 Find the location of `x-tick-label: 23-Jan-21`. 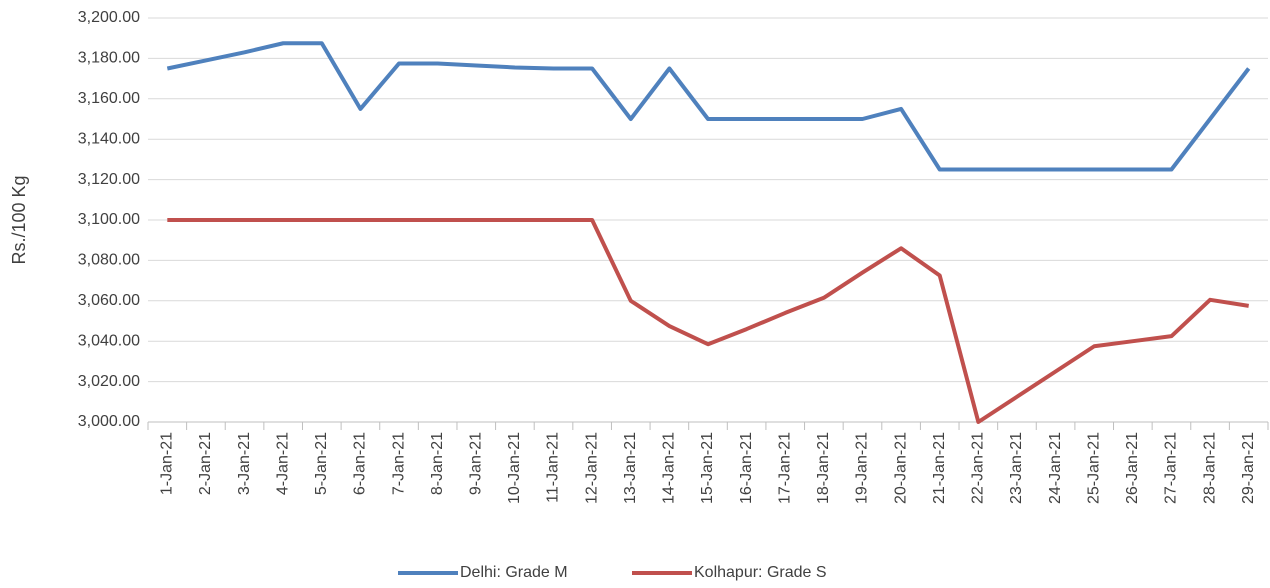

x-tick-label: 23-Jan-21 is located at coordinates (1016, 468).